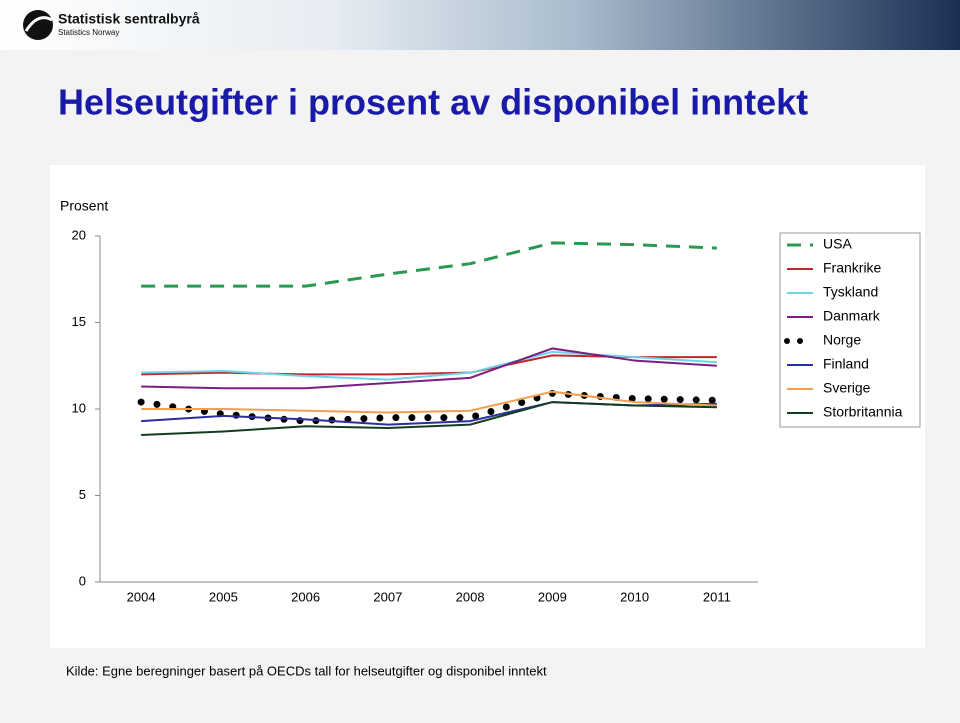 The width and height of the screenshot is (960, 723). What do you see at coordinates (717, 596) in the screenshot?
I see `x-tick-label: 2011` at bounding box center [717, 596].